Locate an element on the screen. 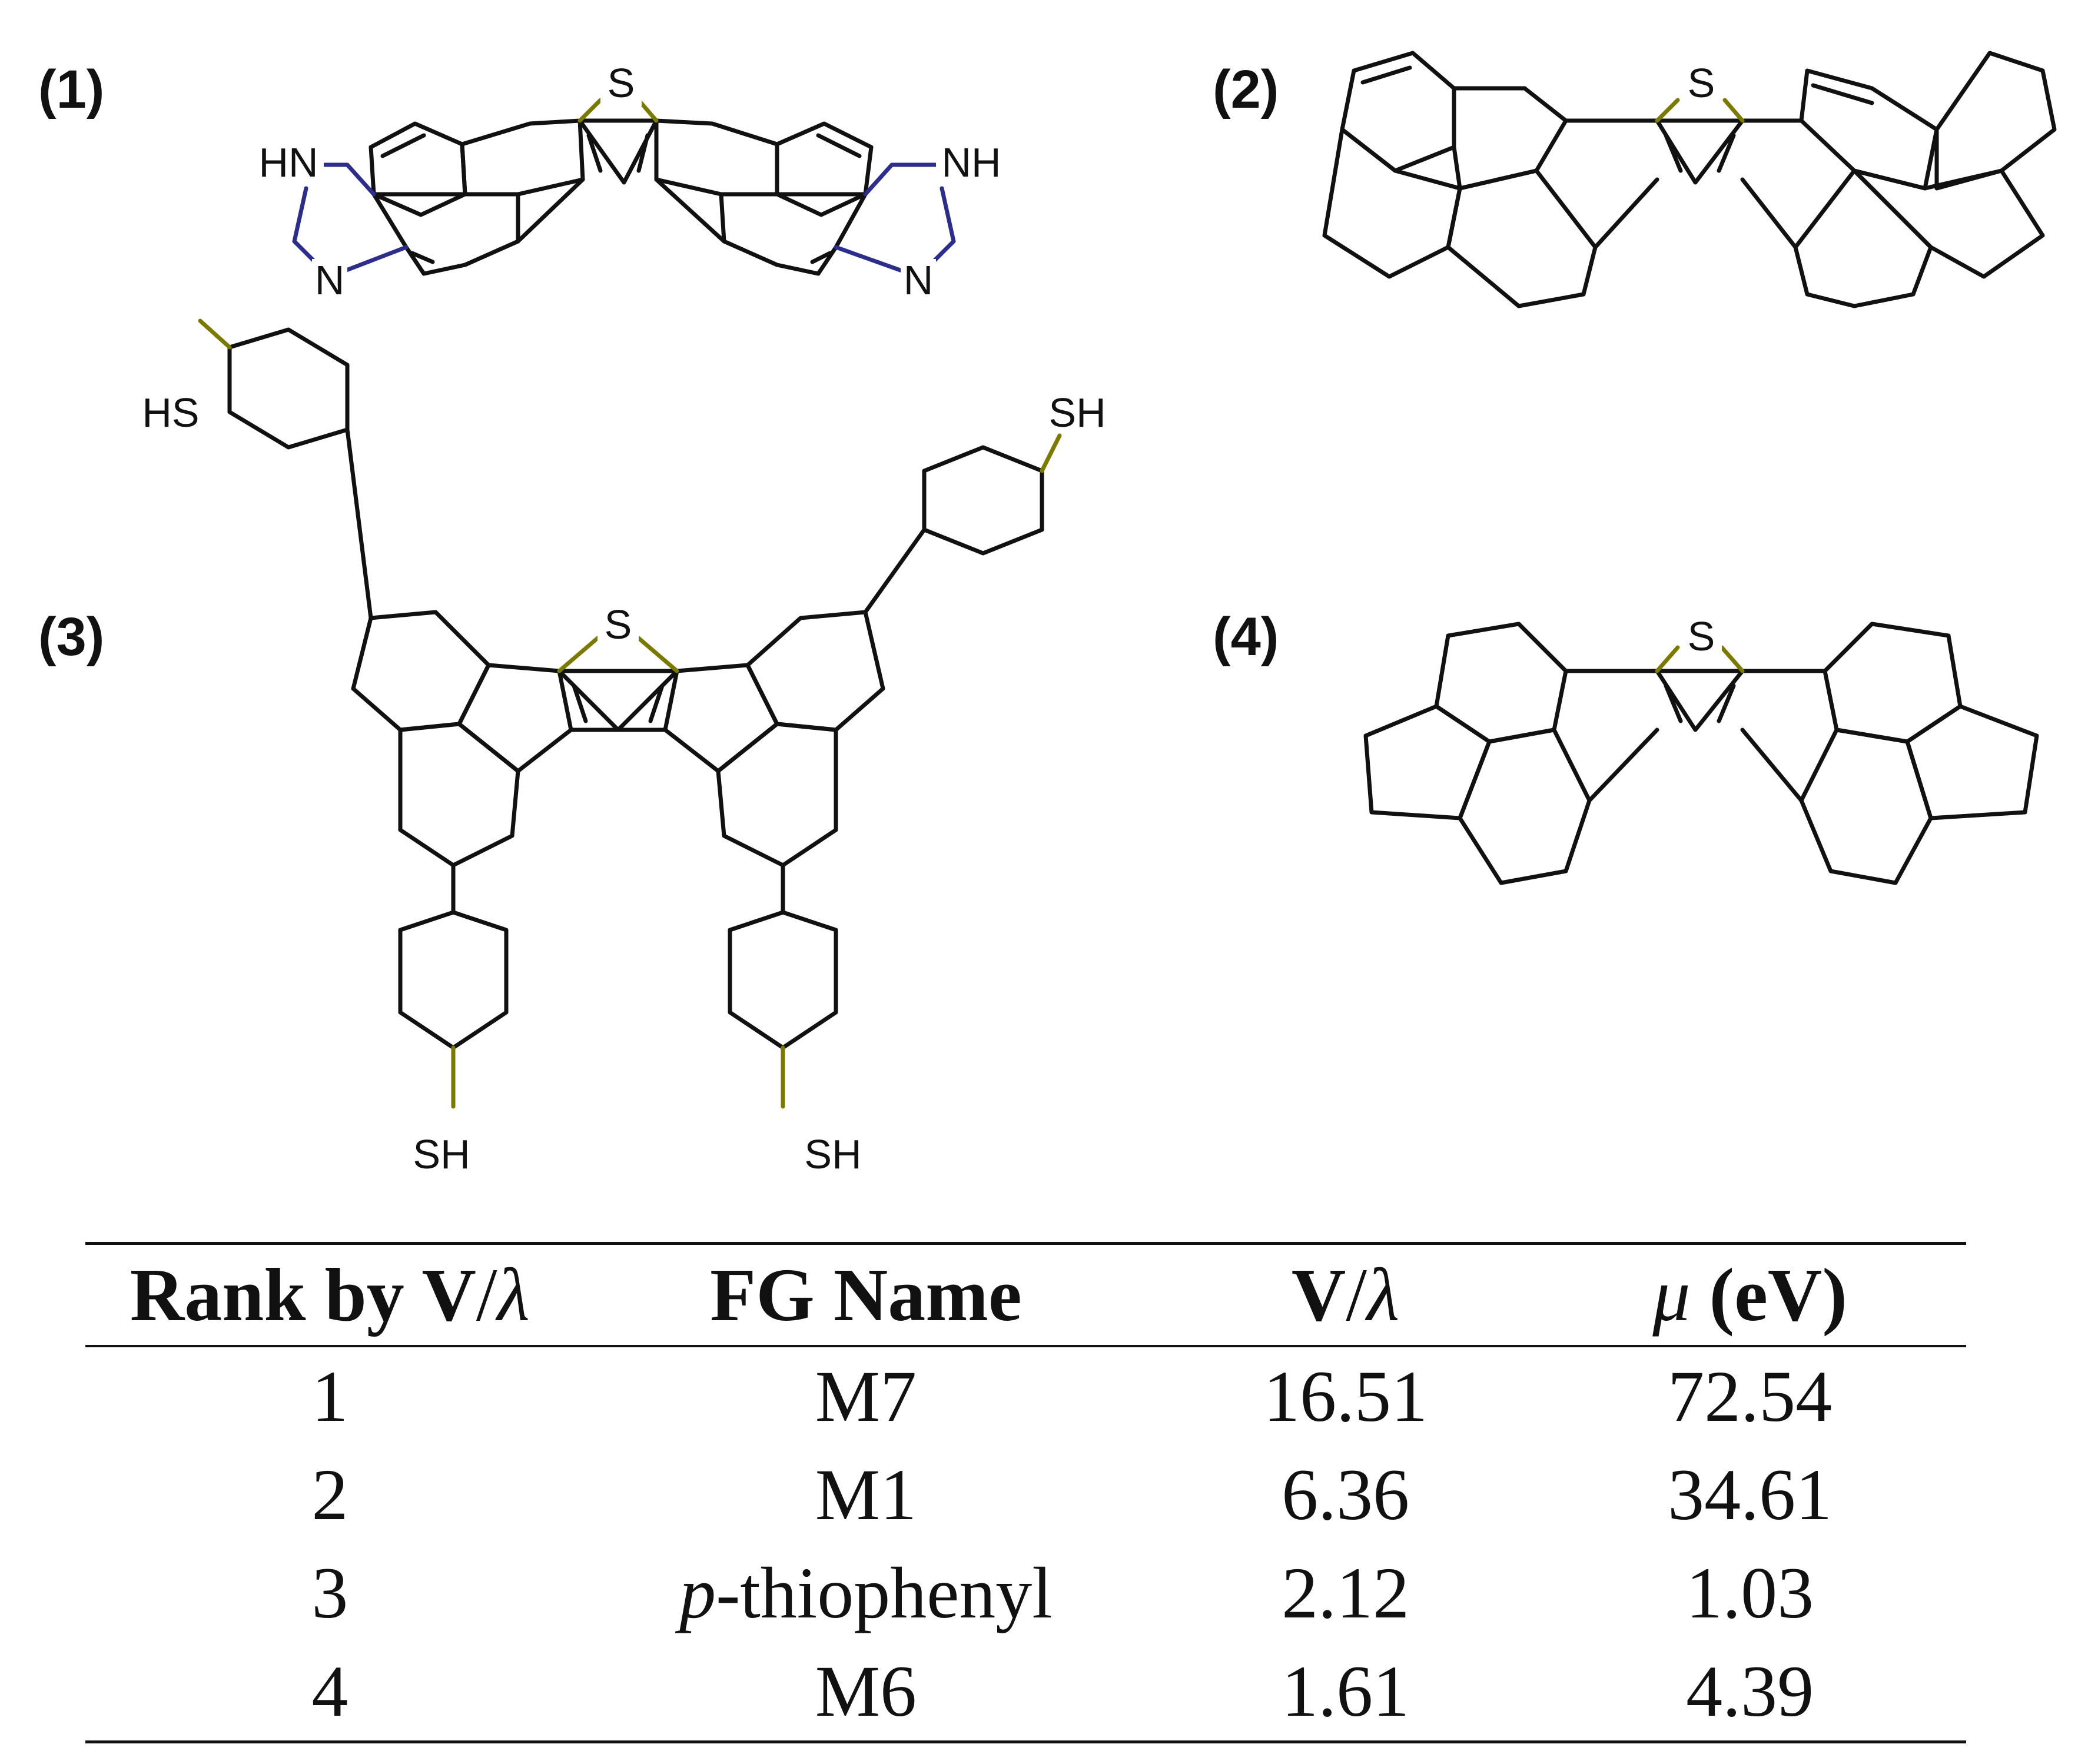 This screenshot has height=1764, width=2088. table-row: 2 M1 6.36 34.61 is located at coordinates (1026, 1495).